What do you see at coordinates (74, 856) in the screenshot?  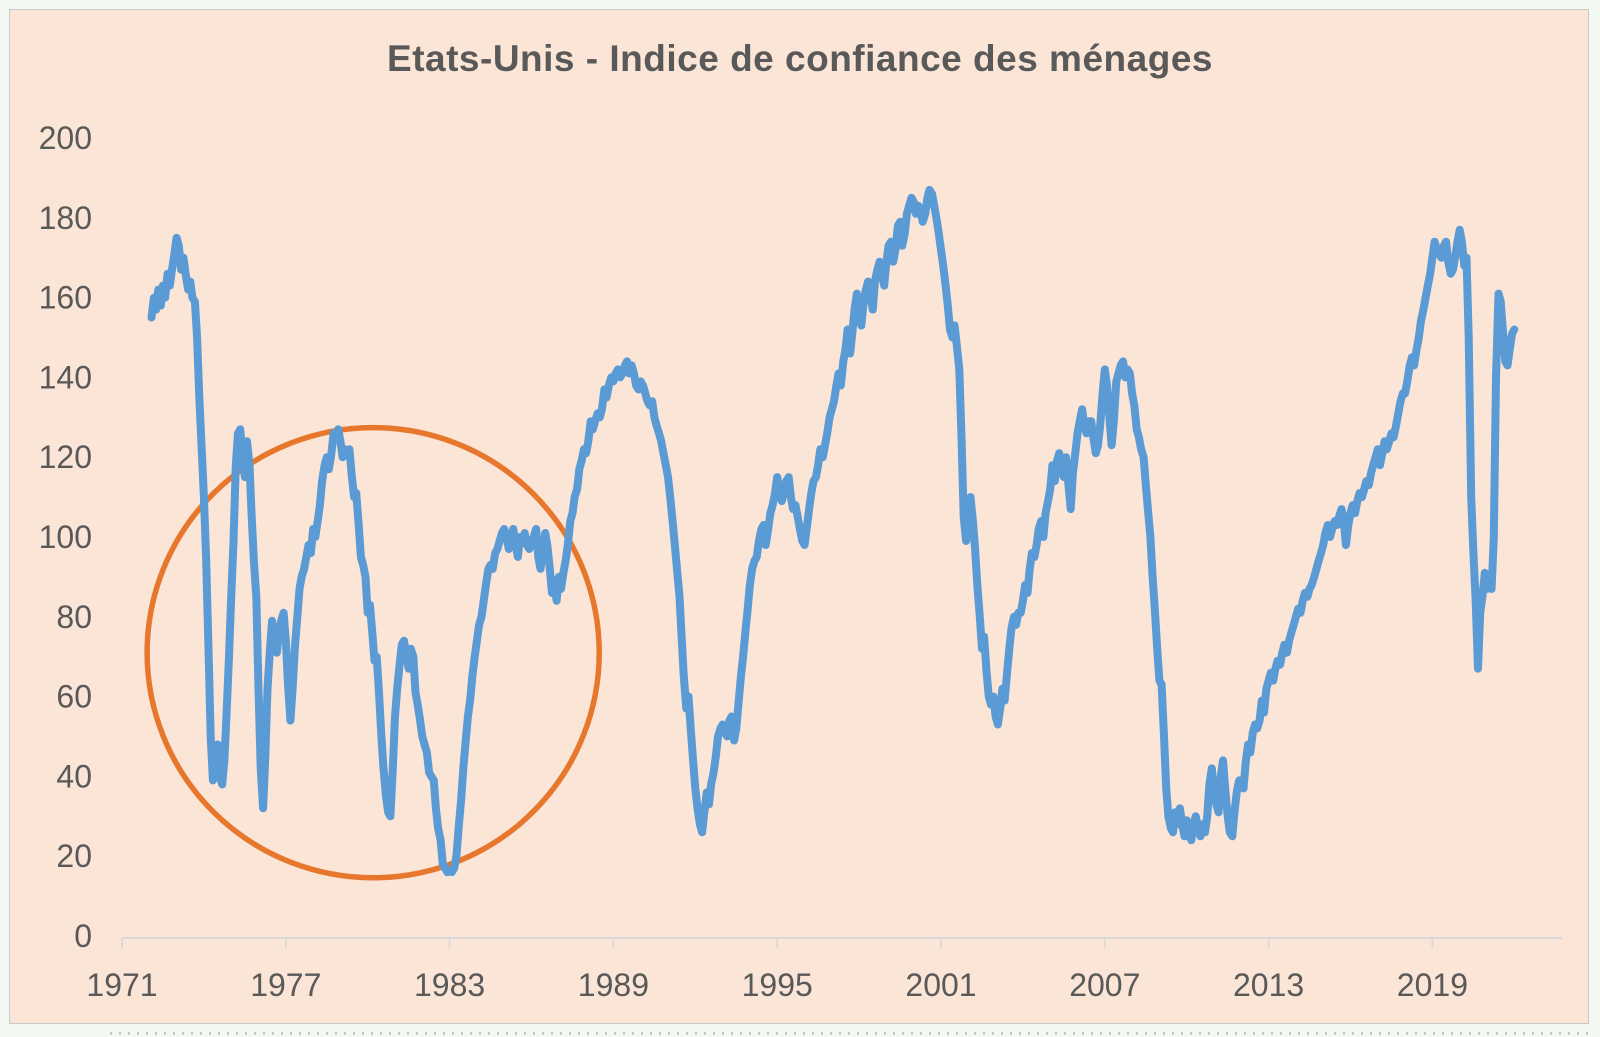 I see `y-axis-label: 20` at bounding box center [74, 856].